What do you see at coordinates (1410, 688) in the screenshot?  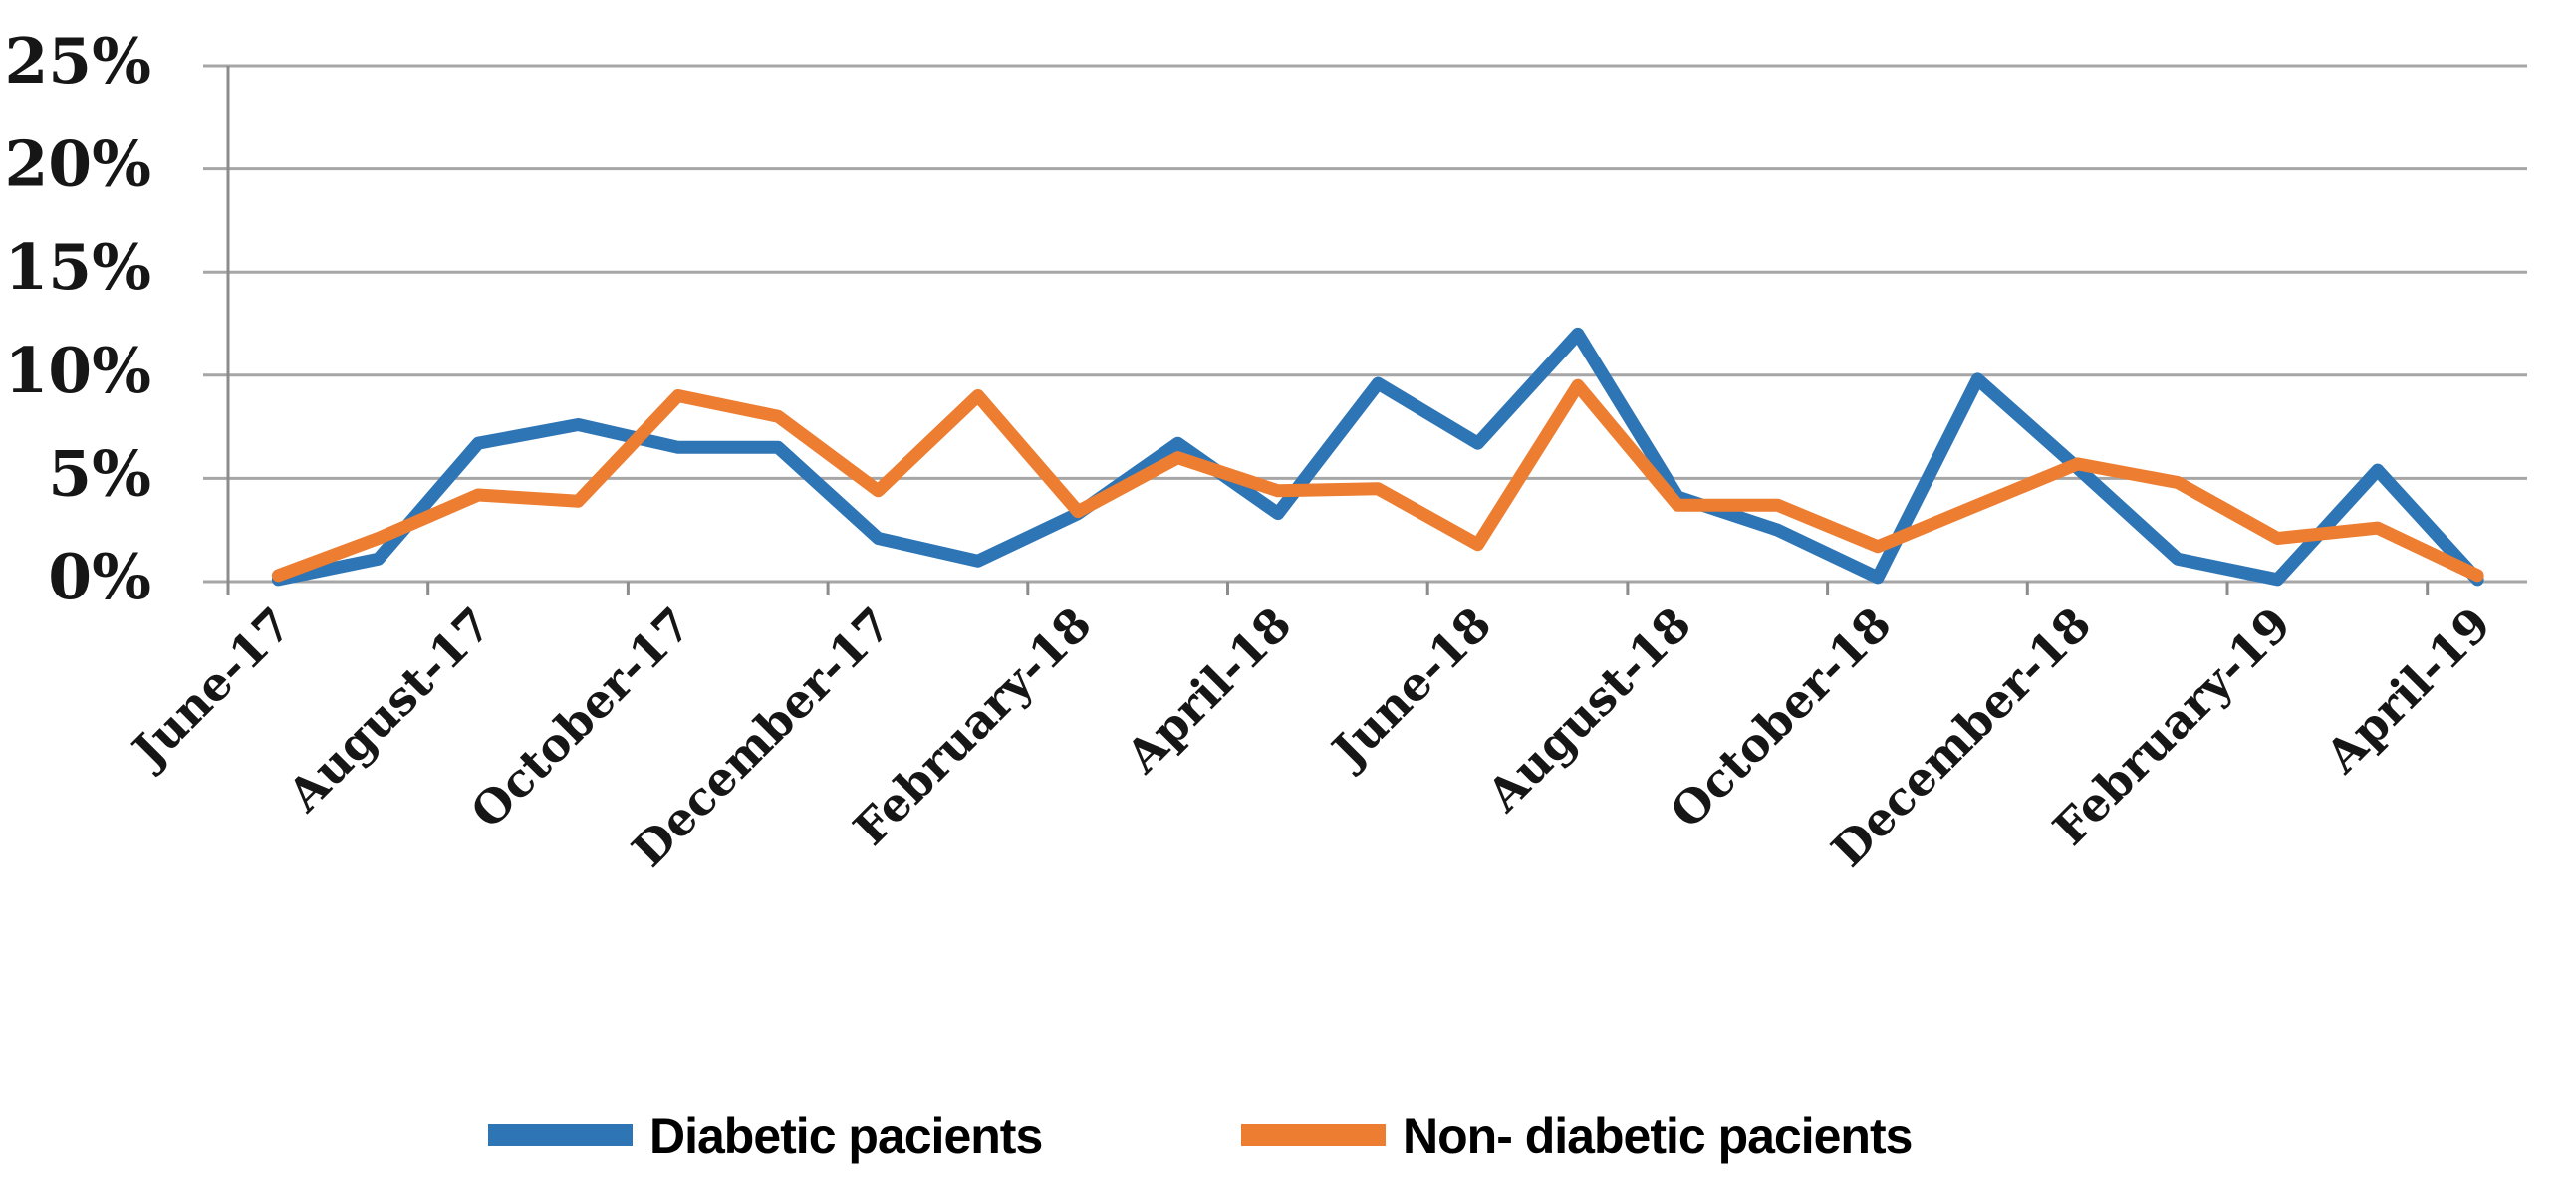 I see `x-tick-label: June-18` at bounding box center [1410, 688].